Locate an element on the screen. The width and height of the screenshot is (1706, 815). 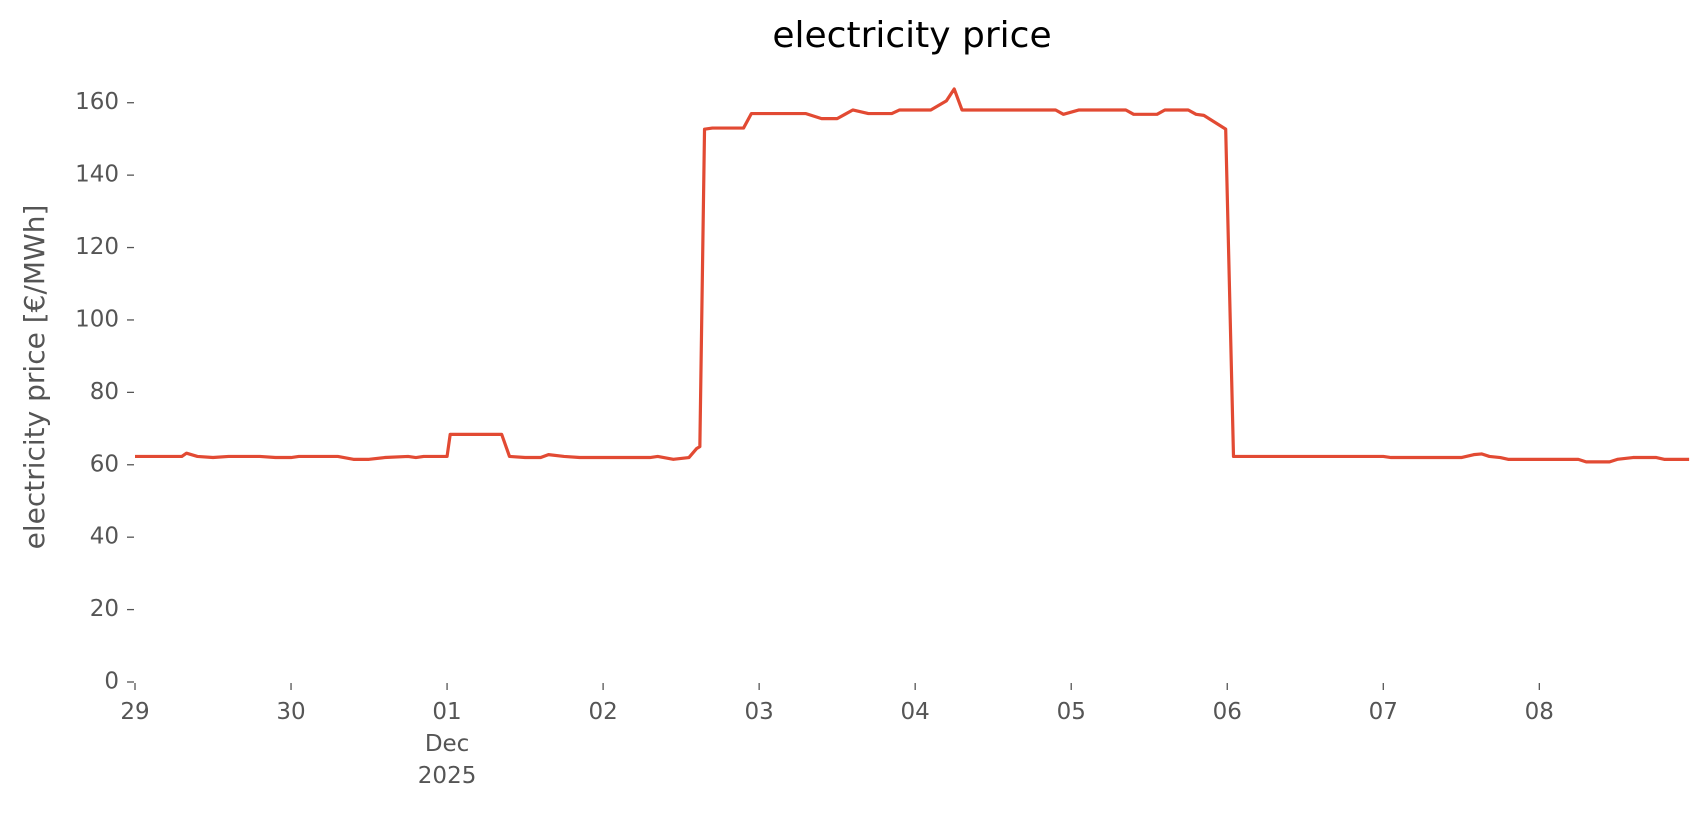
x-tick-label: 02 is located at coordinates (602, 712).